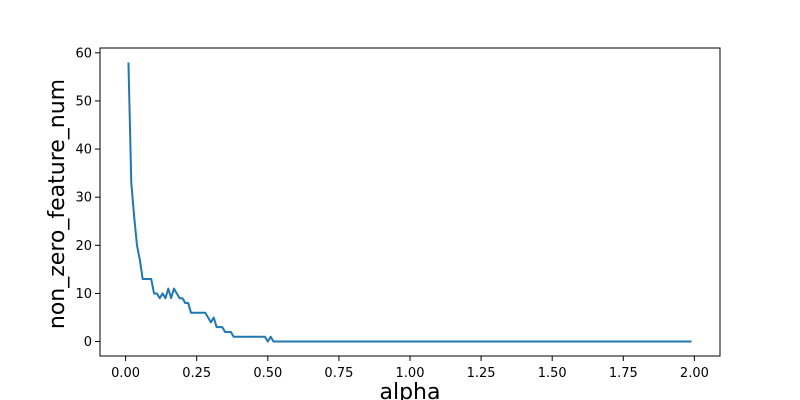 This screenshot has width=800, height=400. Describe the element at coordinates (83, 198) in the screenshot. I see `y-tick-label: 30` at that location.